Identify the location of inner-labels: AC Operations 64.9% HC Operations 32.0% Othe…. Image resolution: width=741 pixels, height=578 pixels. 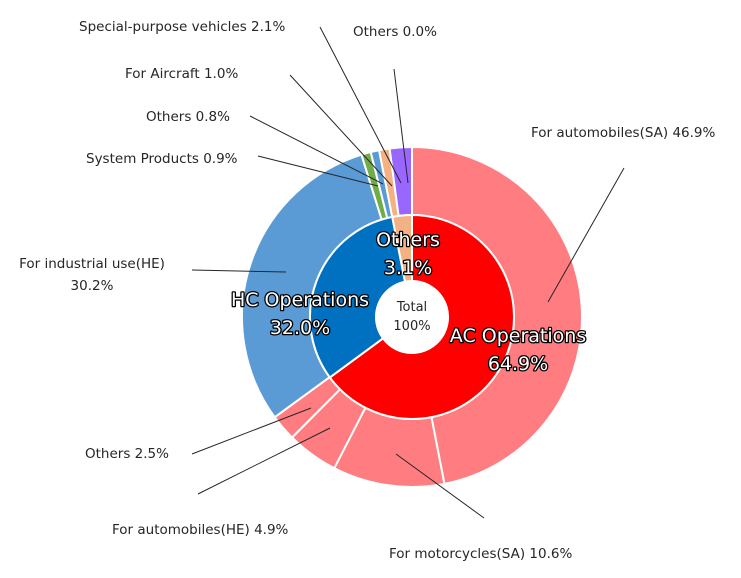
(409, 302).